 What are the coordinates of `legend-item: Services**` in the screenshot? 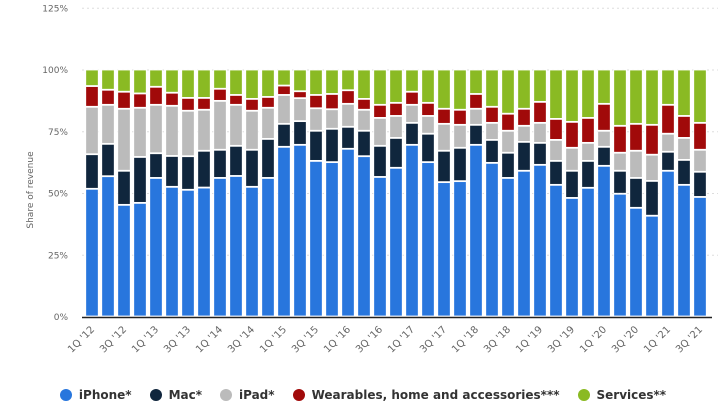 It's located at (621, 395).